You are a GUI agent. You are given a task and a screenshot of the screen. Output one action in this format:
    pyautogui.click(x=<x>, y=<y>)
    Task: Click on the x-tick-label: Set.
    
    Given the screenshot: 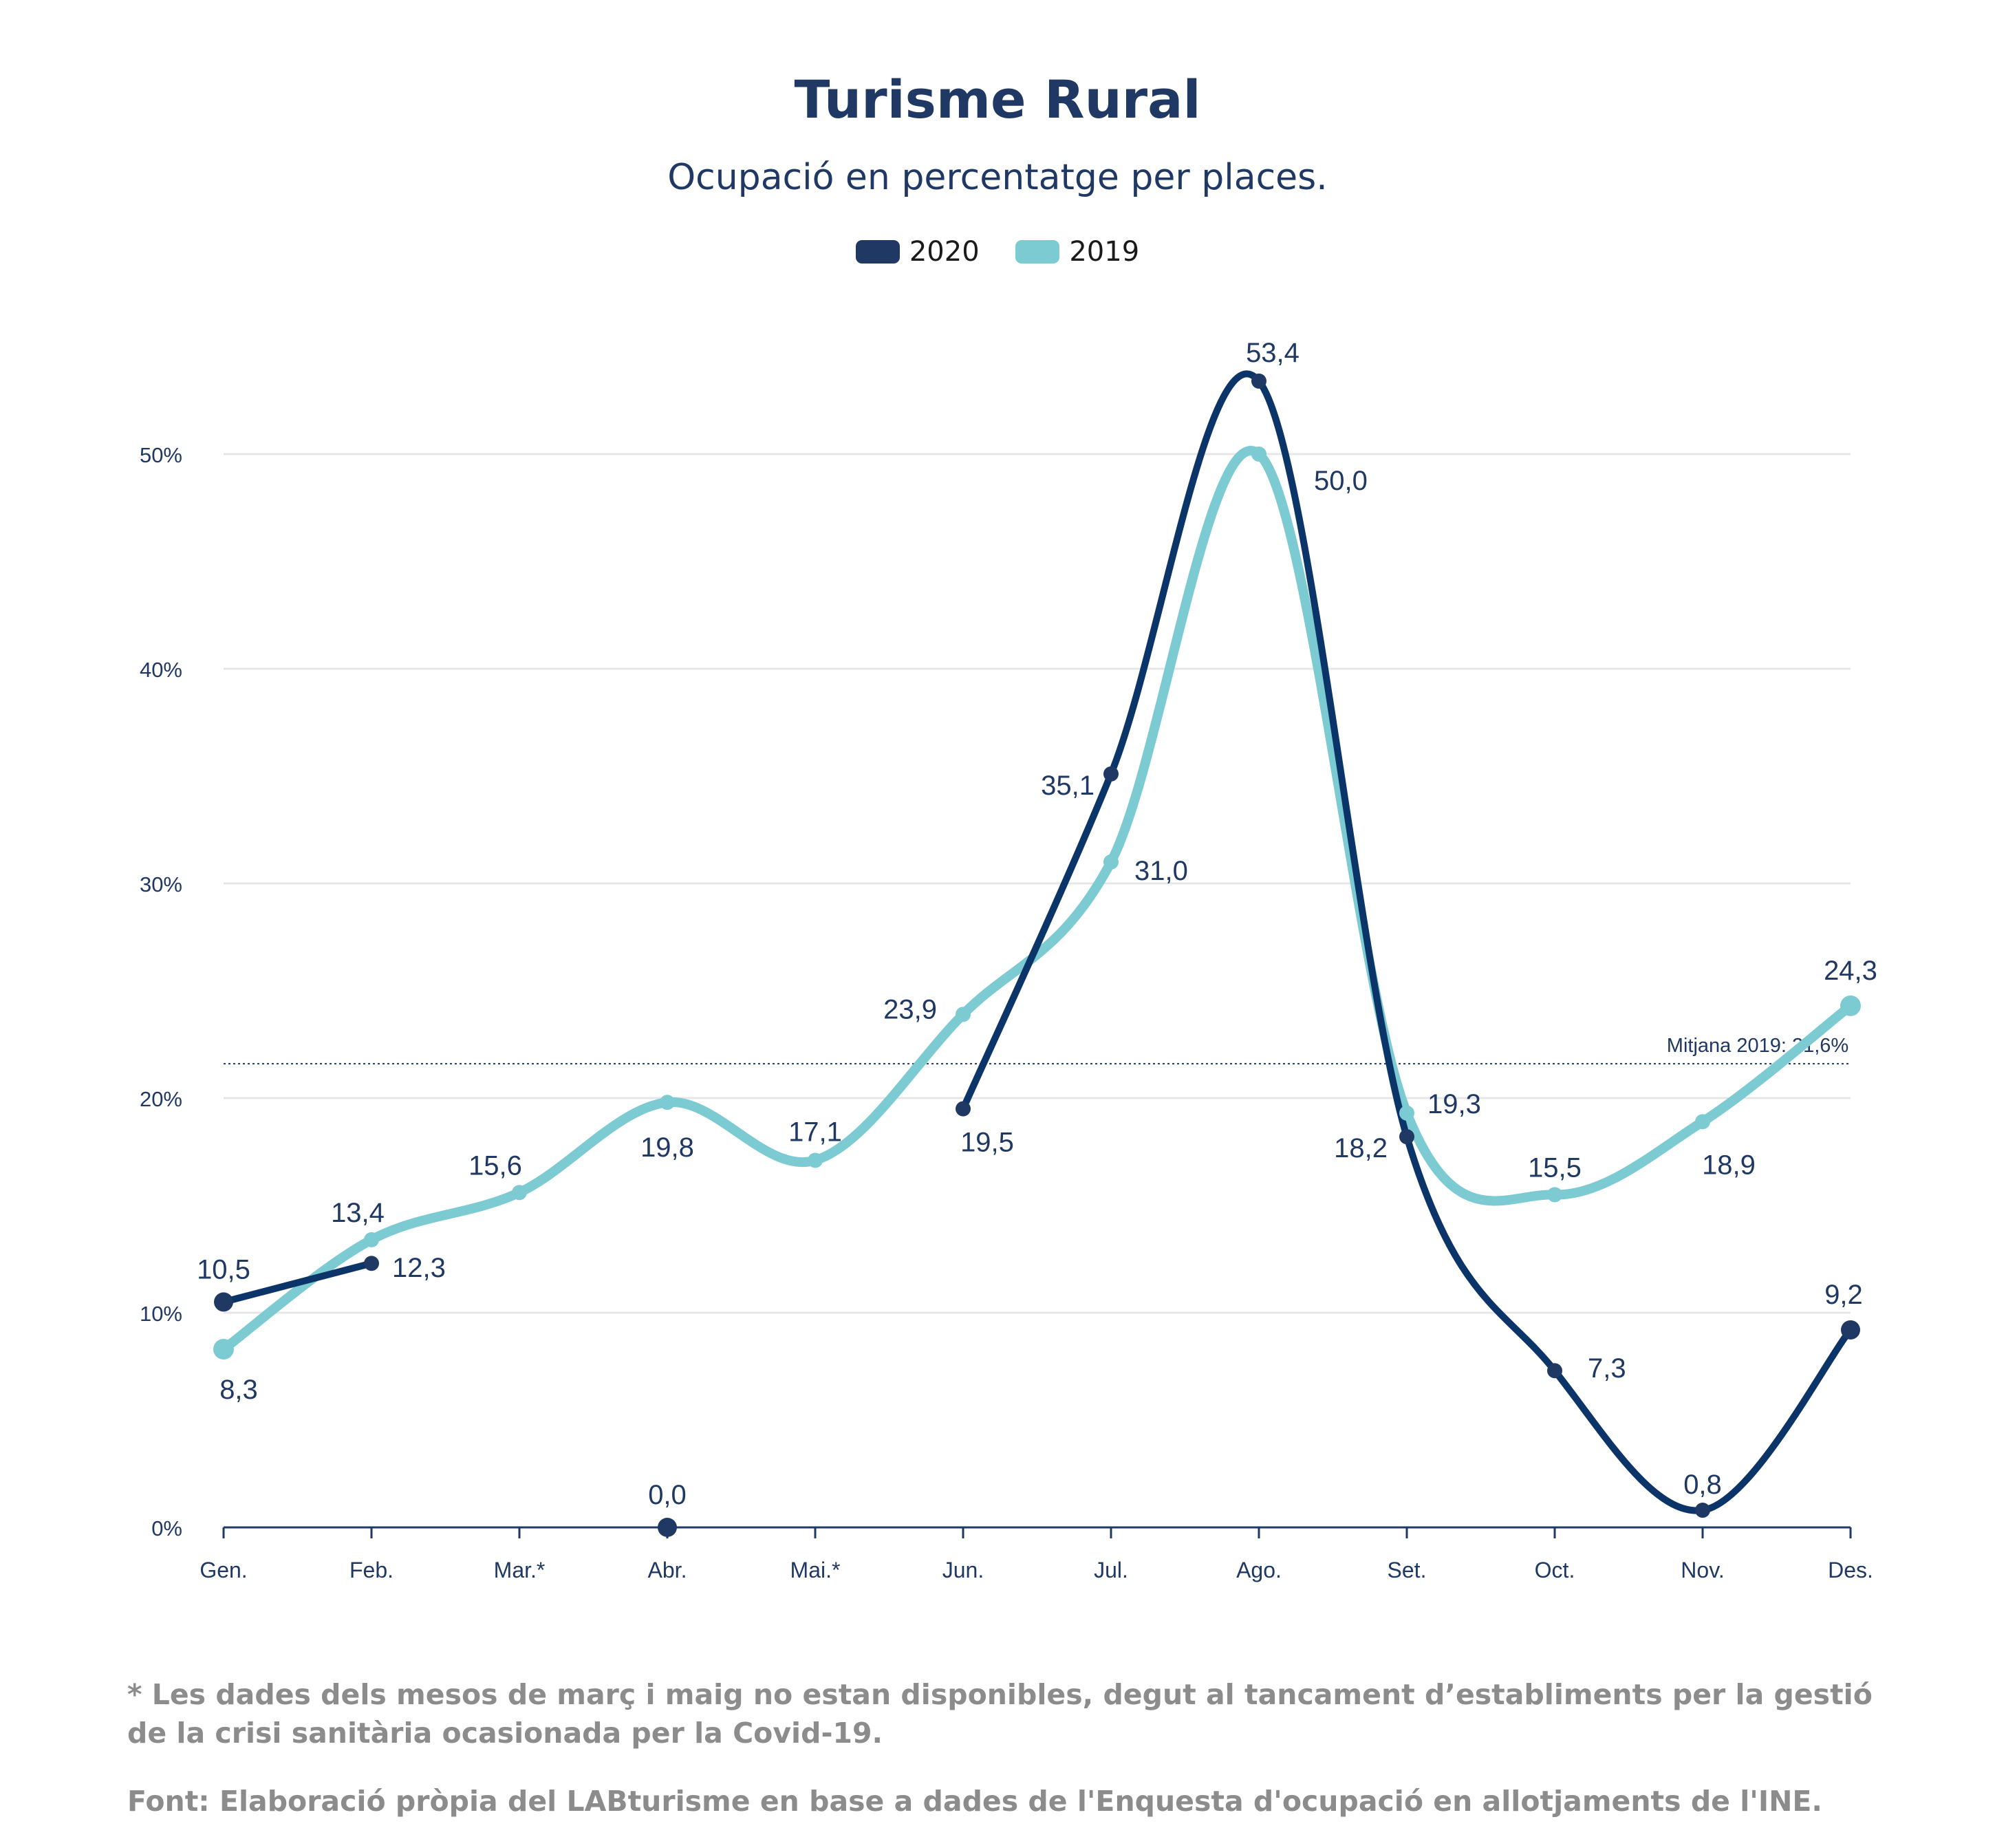 What is the action you would take?
    pyautogui.click(x=1407, y=1570)
    